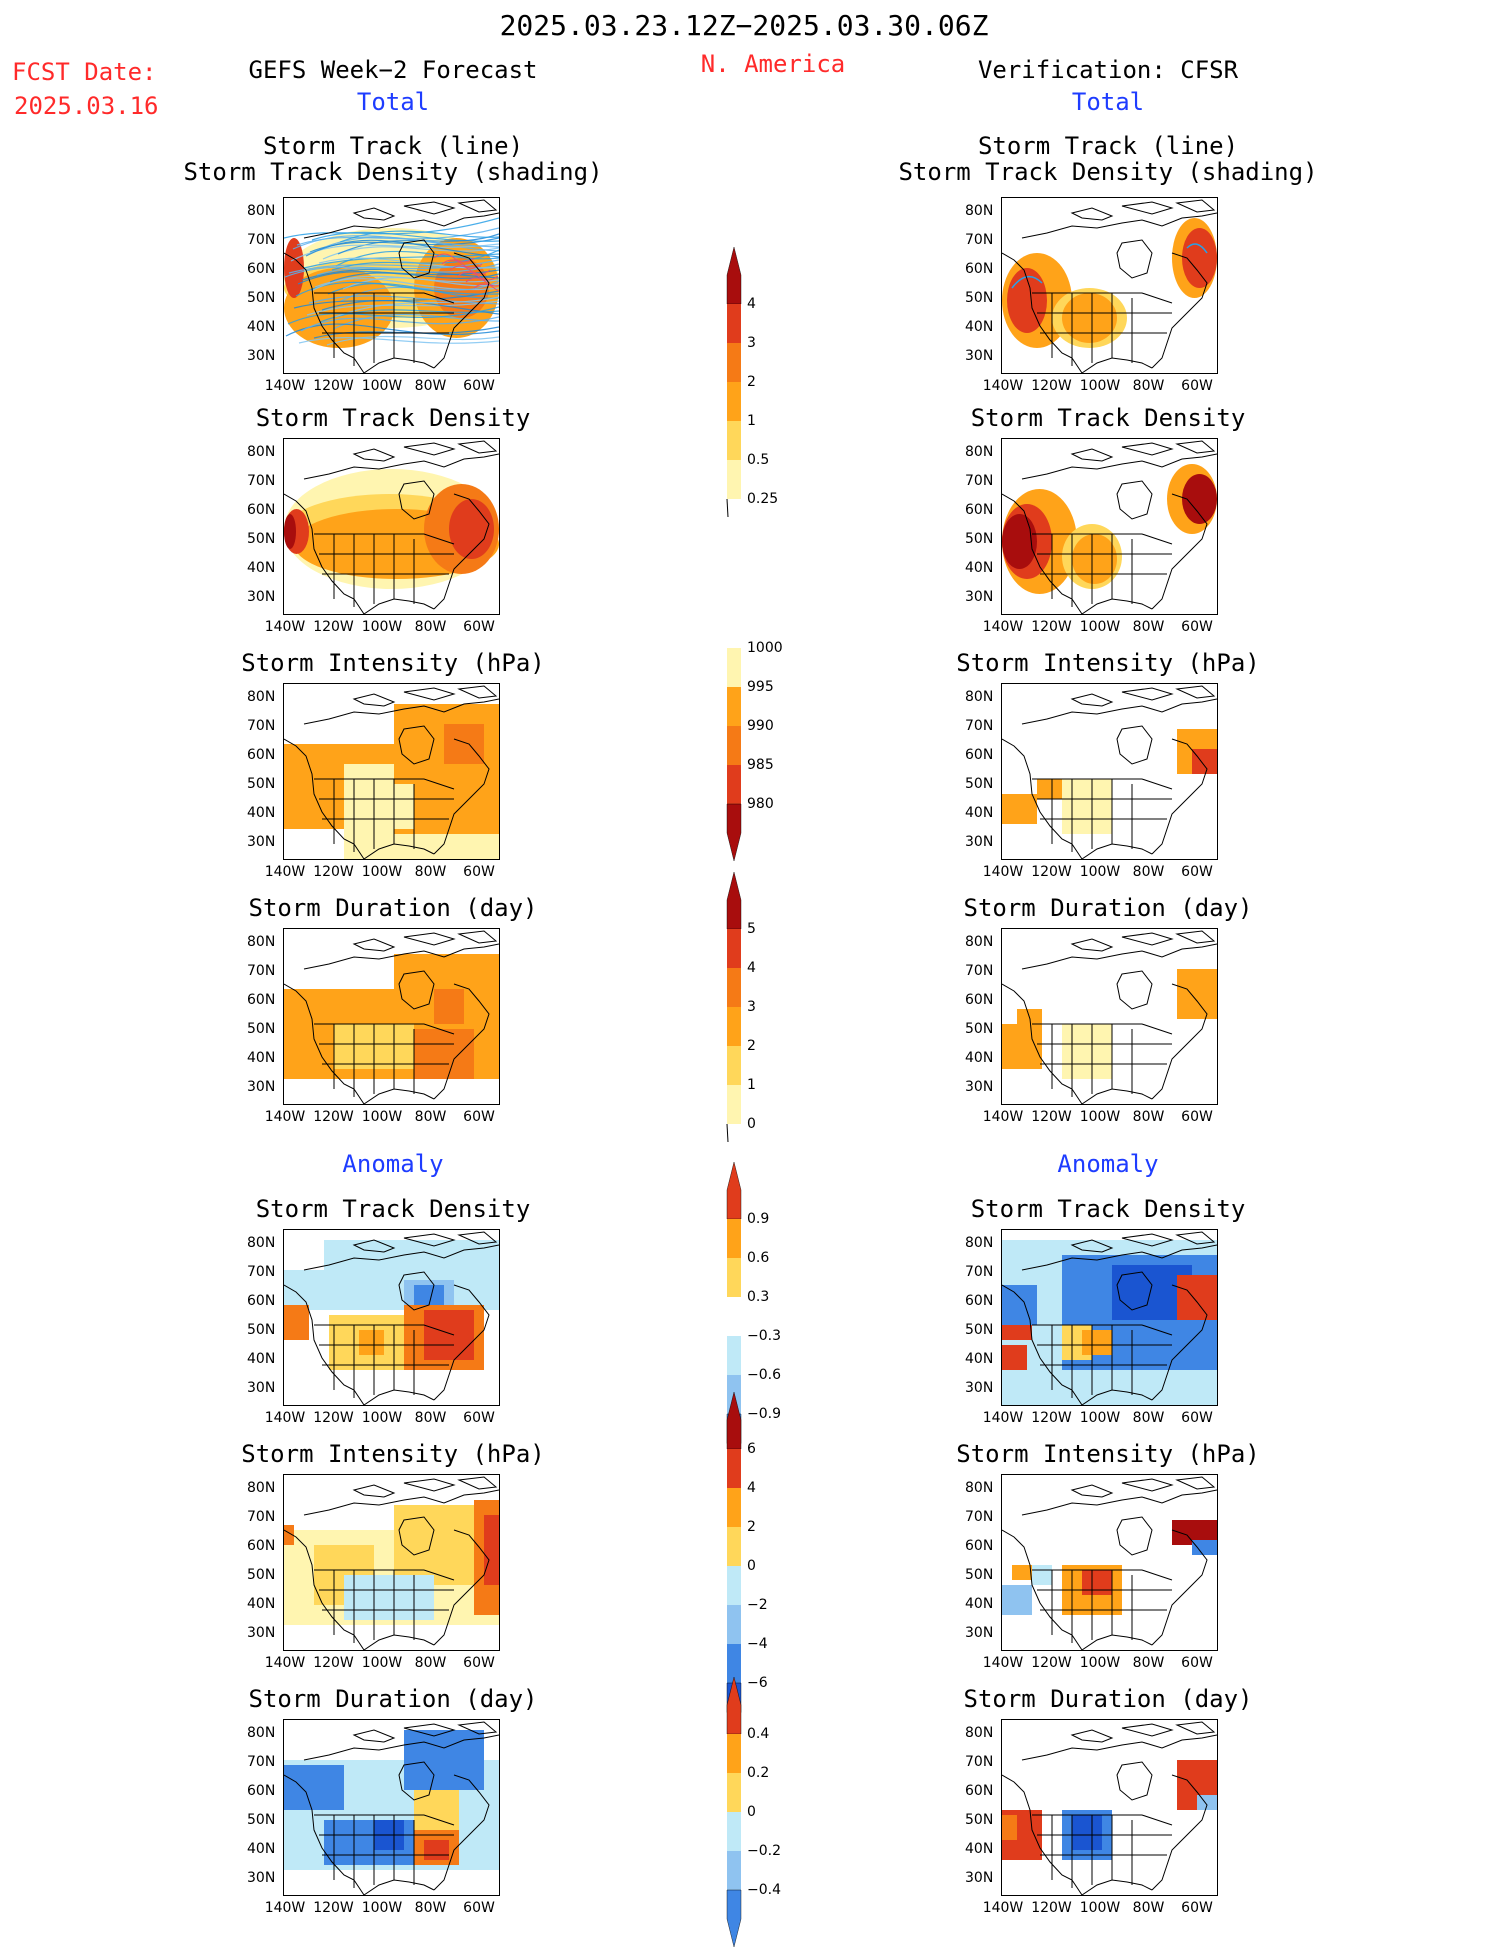  Describe the element at coordinates (758, 1734) in the screenshot. I see `colorbar-tick-label: 0.4` at that location.